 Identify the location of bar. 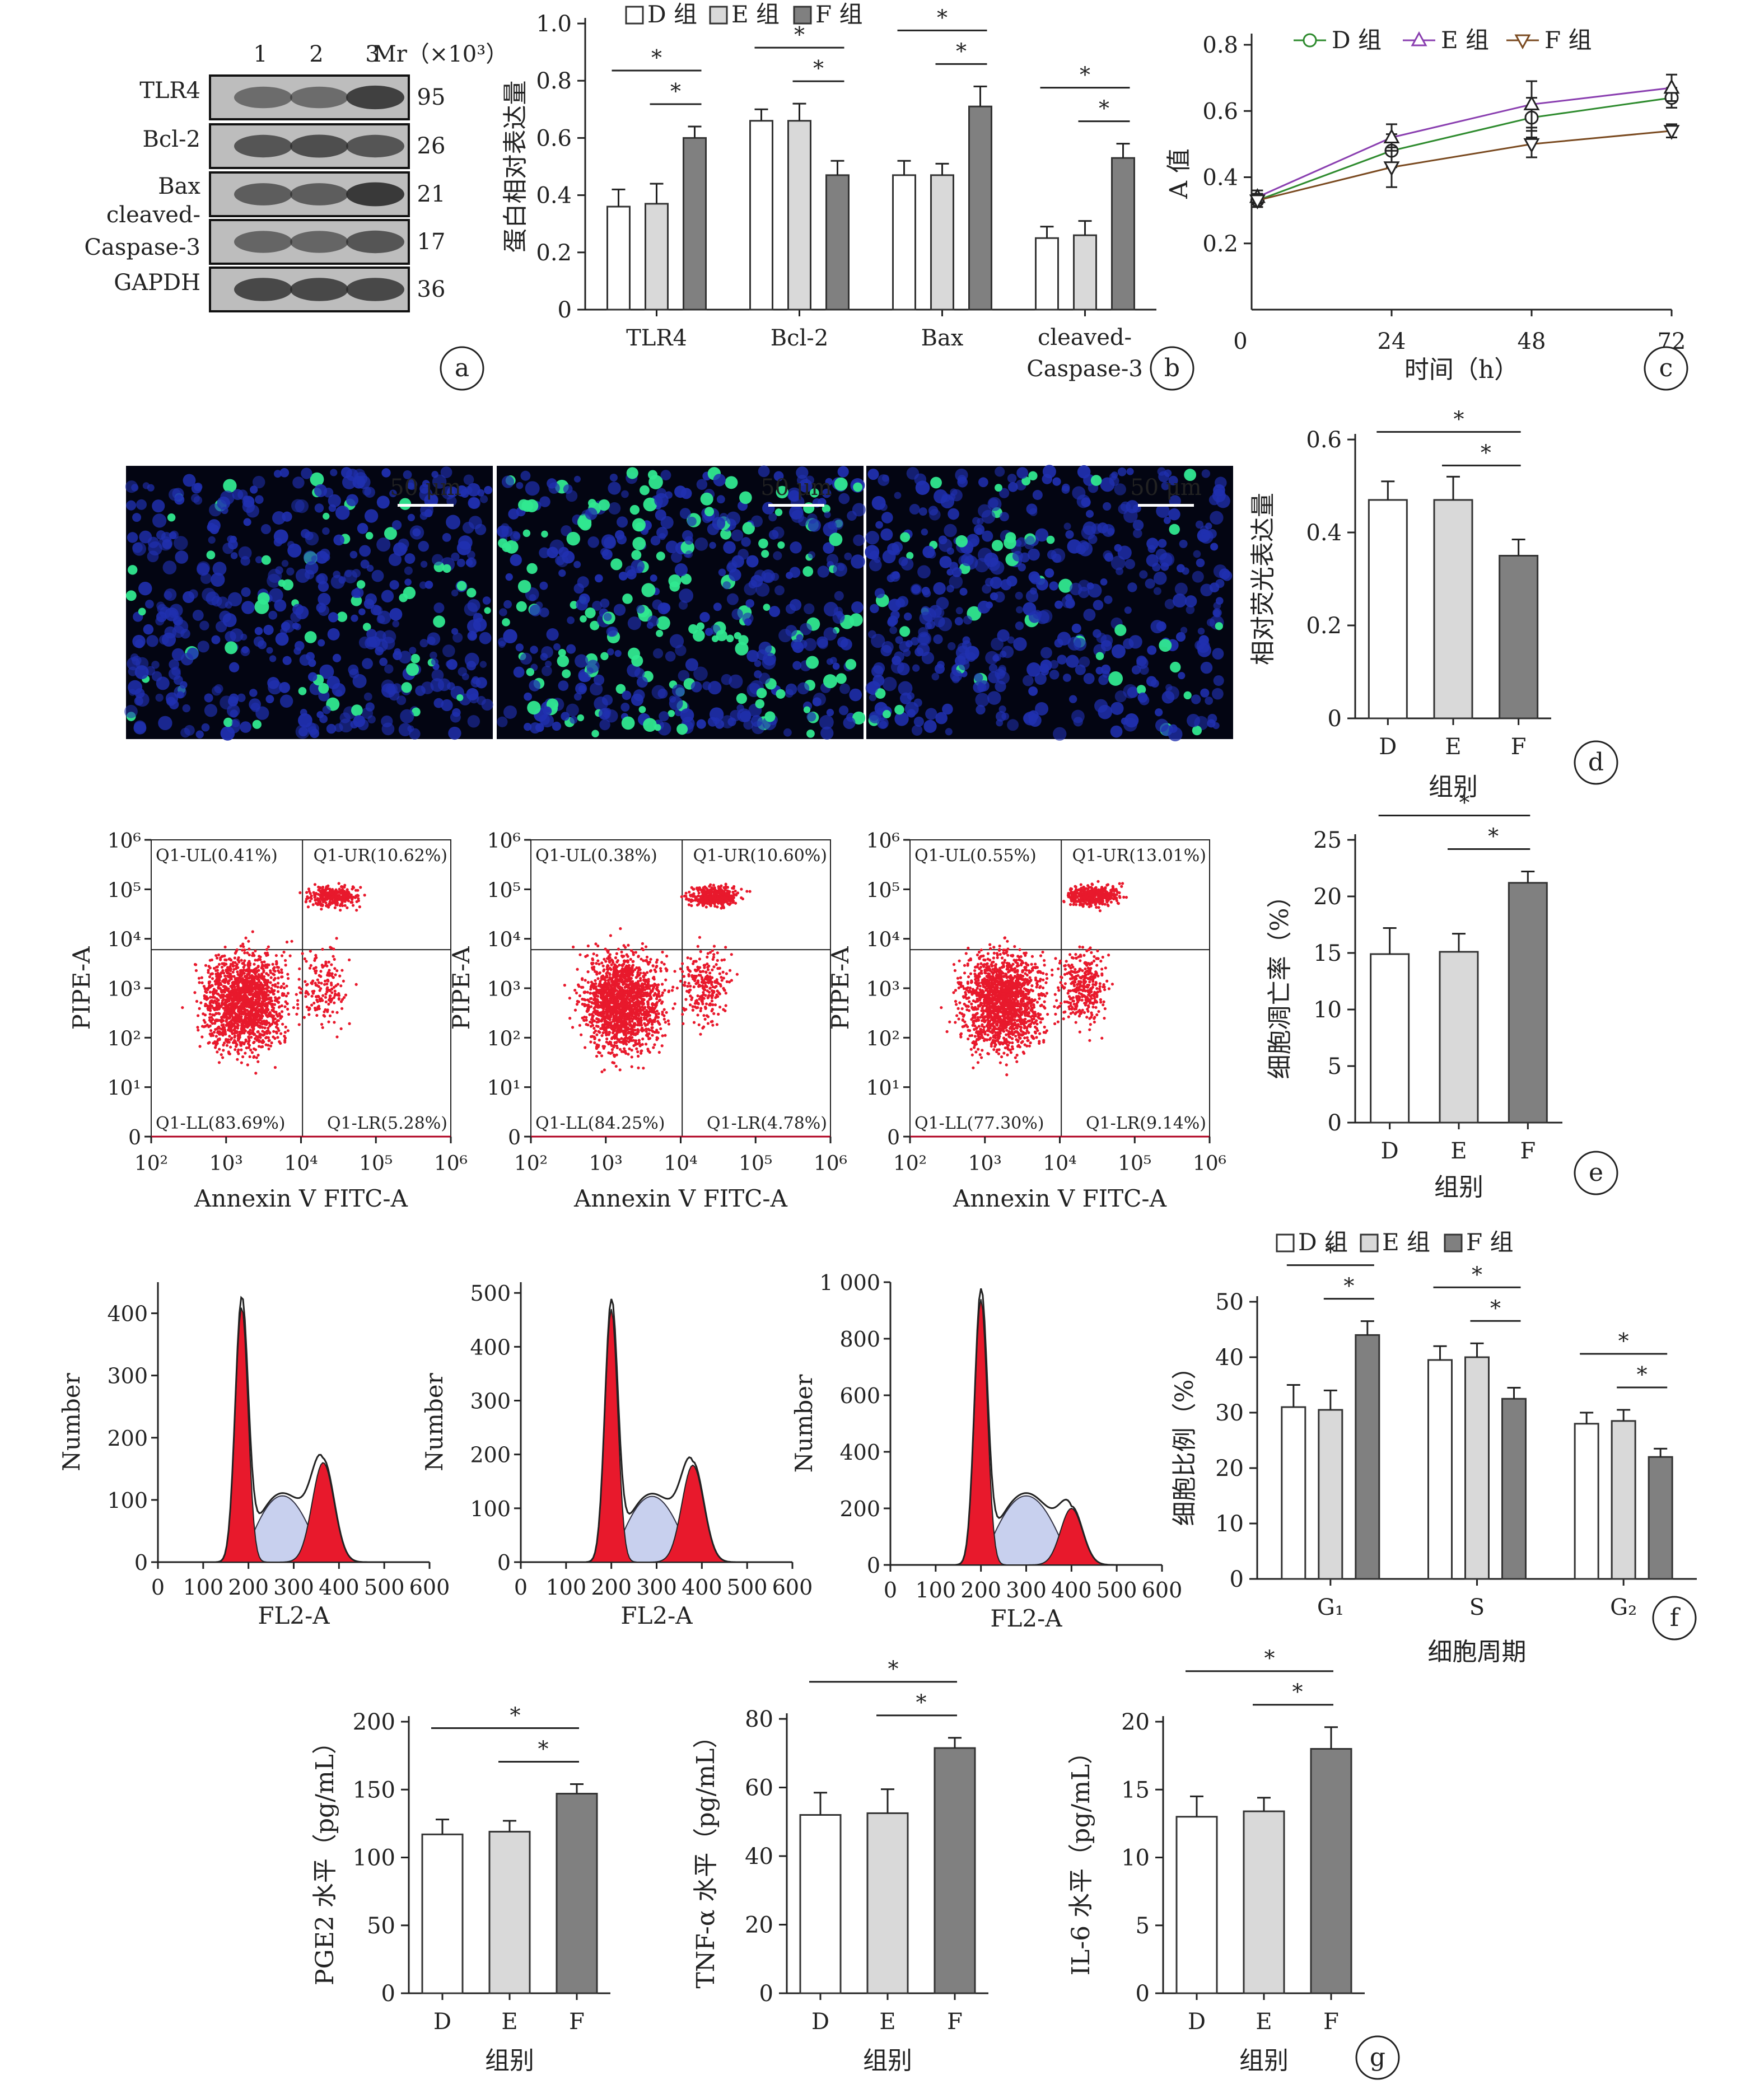
(761, 215).